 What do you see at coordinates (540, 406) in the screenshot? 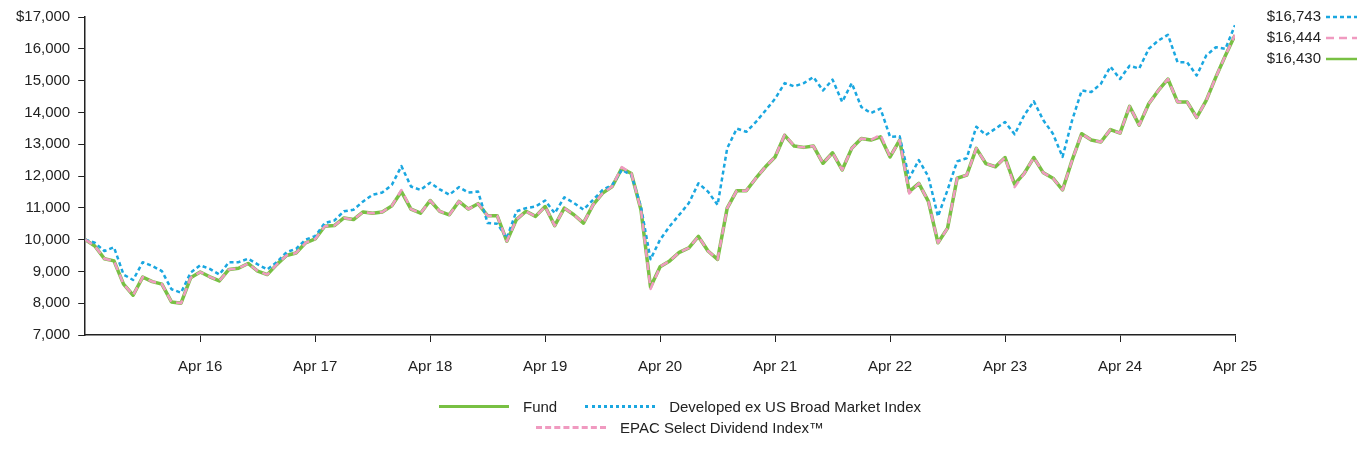
I see `legend-label: Fund` at bounding box center [540, 406].